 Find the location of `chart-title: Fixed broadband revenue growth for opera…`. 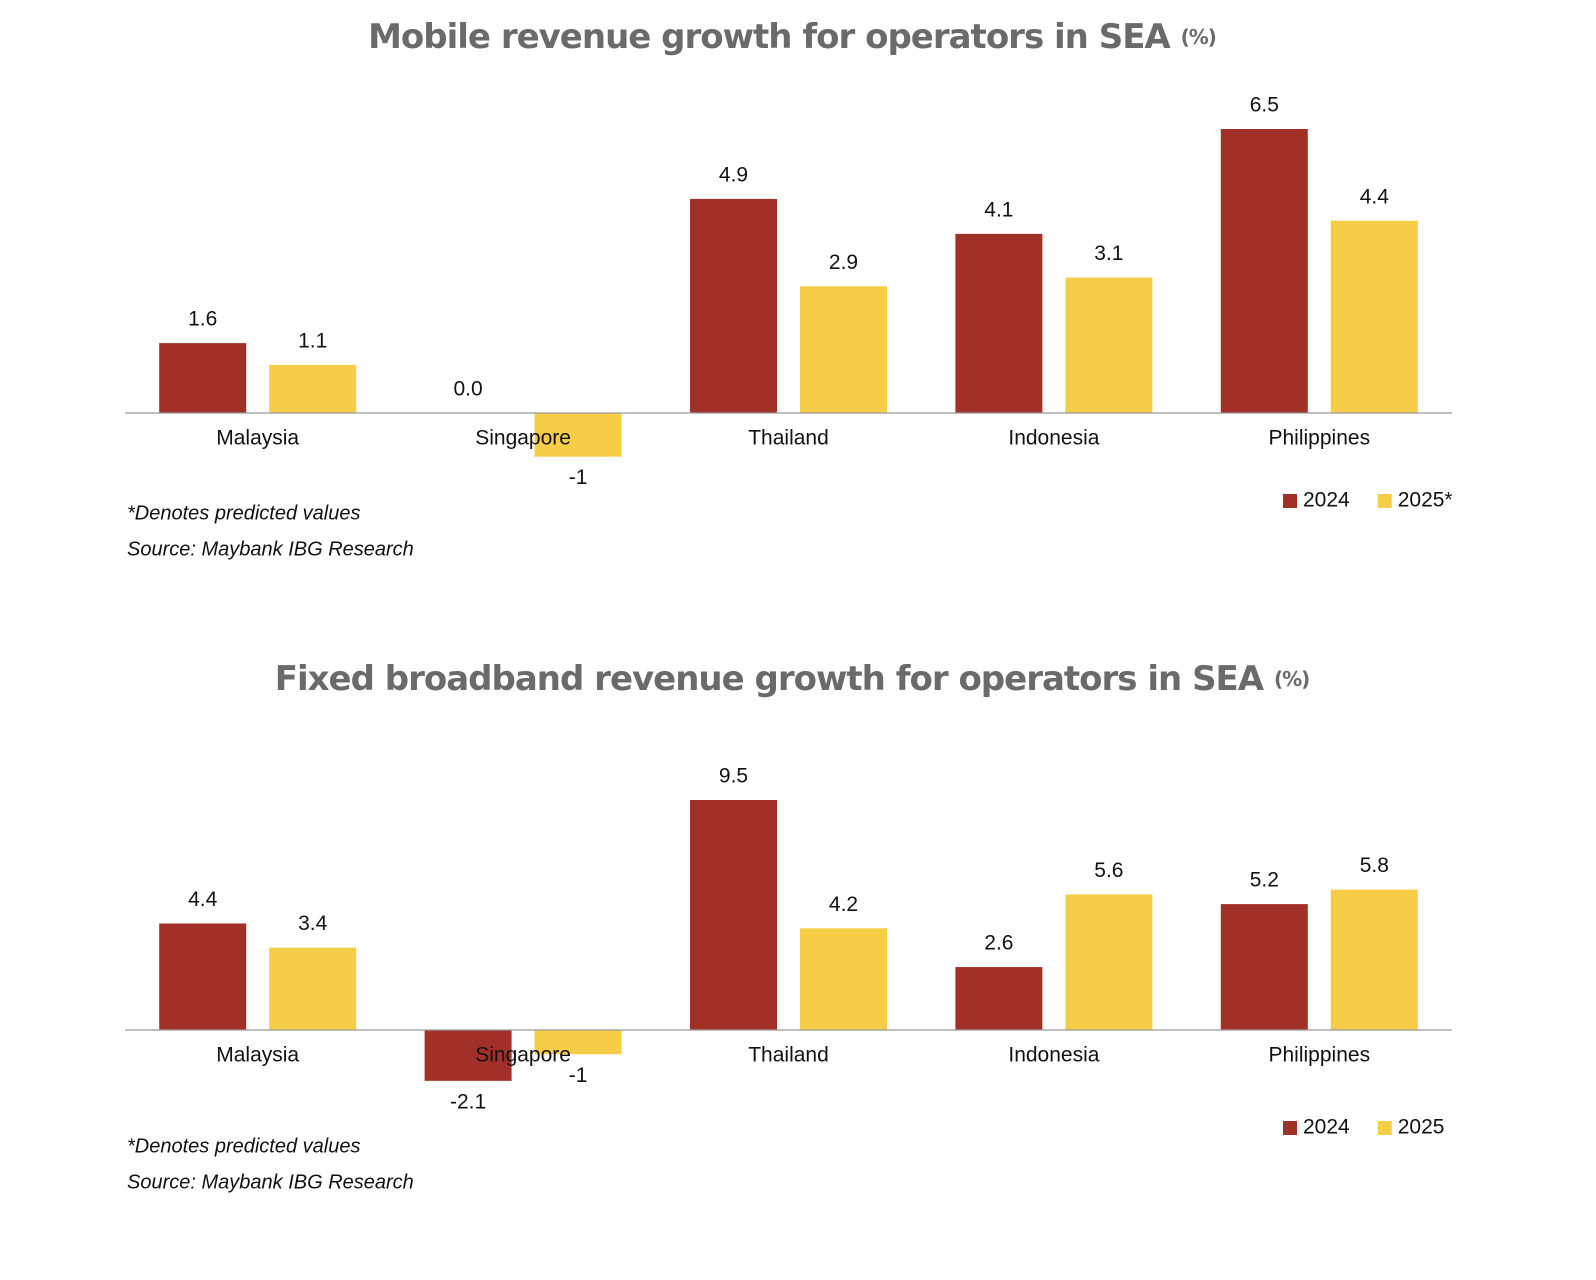

chart-title: Fixed broadband revenue growth for opera… is located at coordinates (792, 679).